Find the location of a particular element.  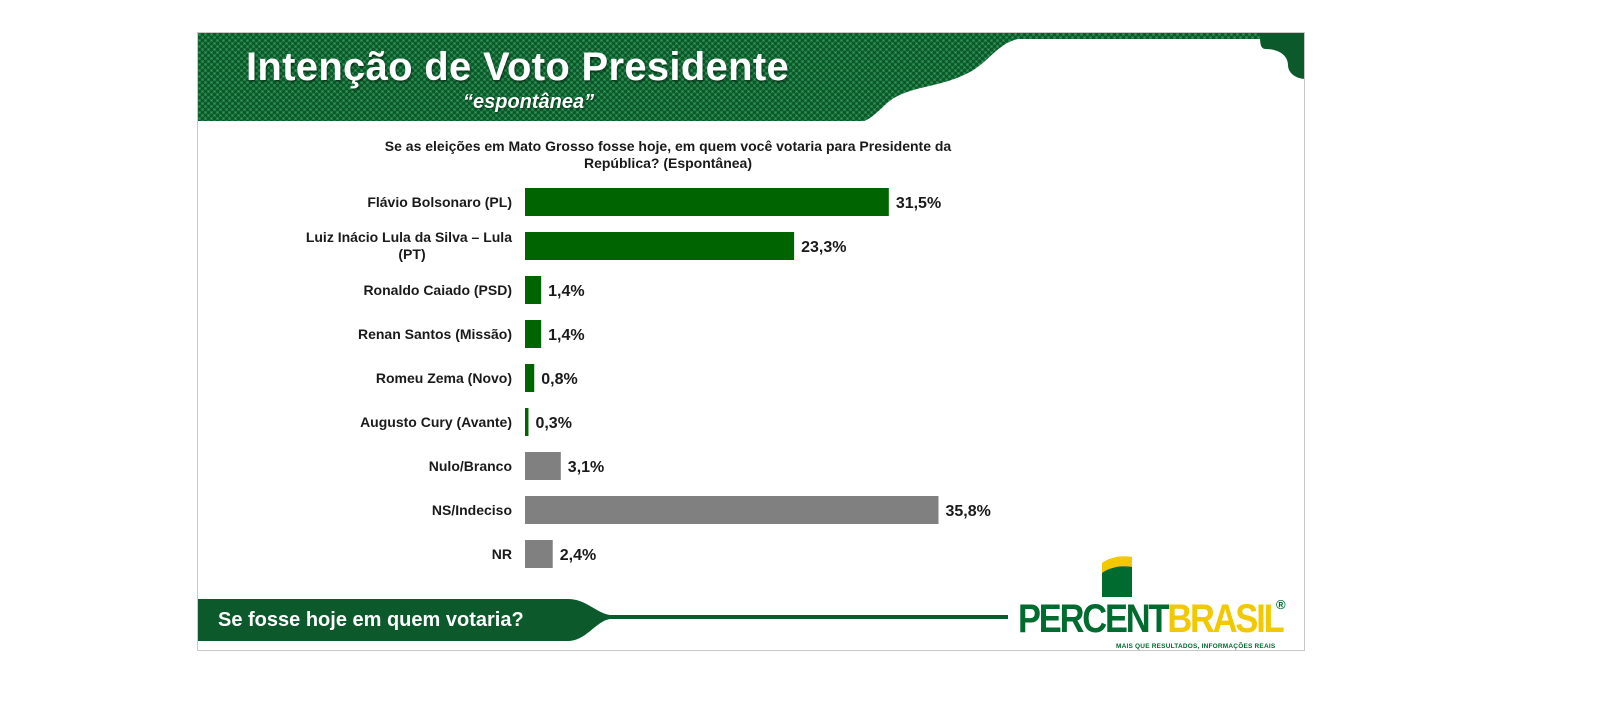

category-label-3: Renan Santos (Missão) is located at coordinates (435, 334).